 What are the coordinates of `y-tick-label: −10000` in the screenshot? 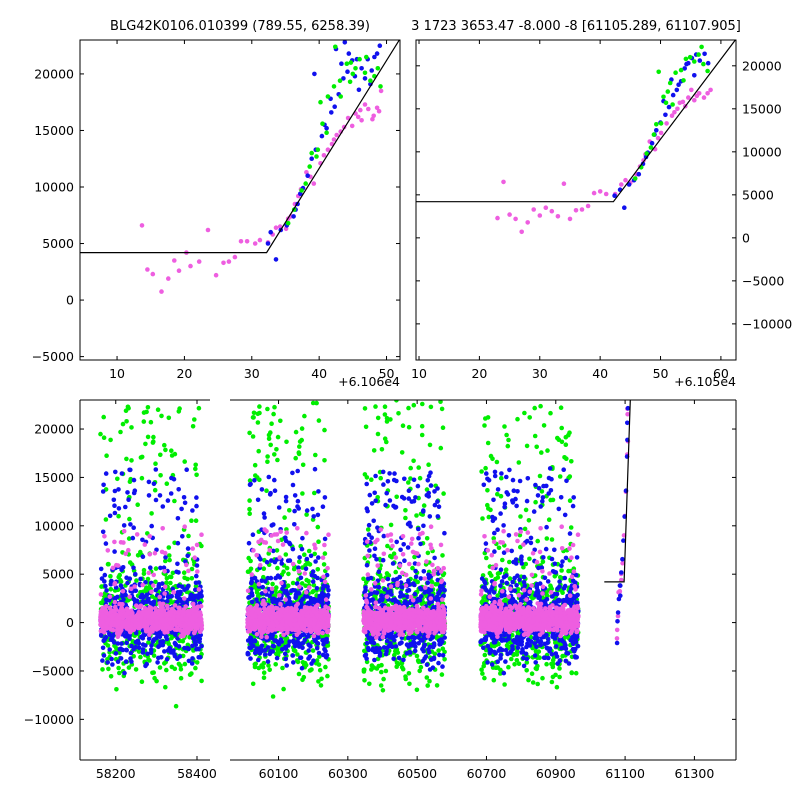 It's located at (767, 323).